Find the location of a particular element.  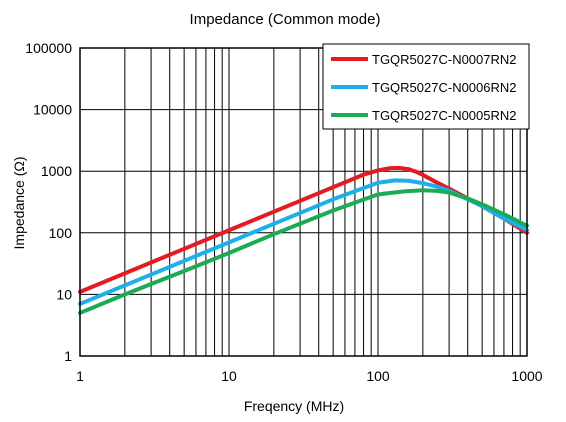

y-tick-labels: 1 10 100 1000 10000 100000 is located at coordinates (48, 202).